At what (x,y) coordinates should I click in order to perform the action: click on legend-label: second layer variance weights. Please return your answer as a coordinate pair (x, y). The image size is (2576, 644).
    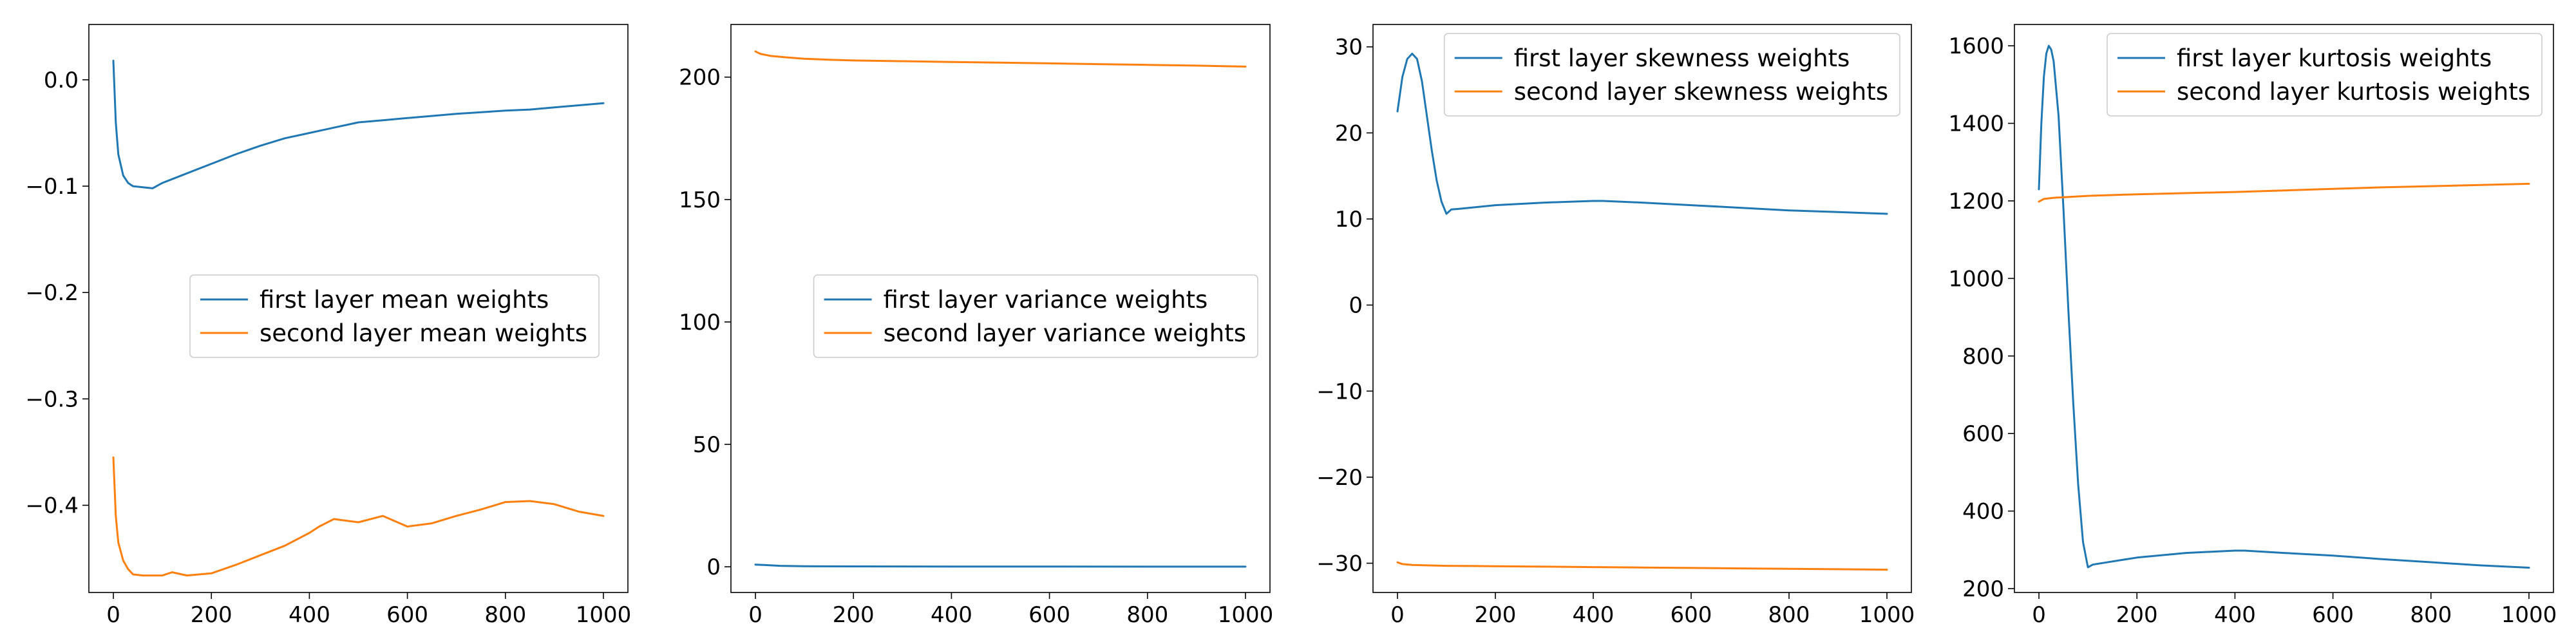
    Looking at the image, I should click on (1065, 333).